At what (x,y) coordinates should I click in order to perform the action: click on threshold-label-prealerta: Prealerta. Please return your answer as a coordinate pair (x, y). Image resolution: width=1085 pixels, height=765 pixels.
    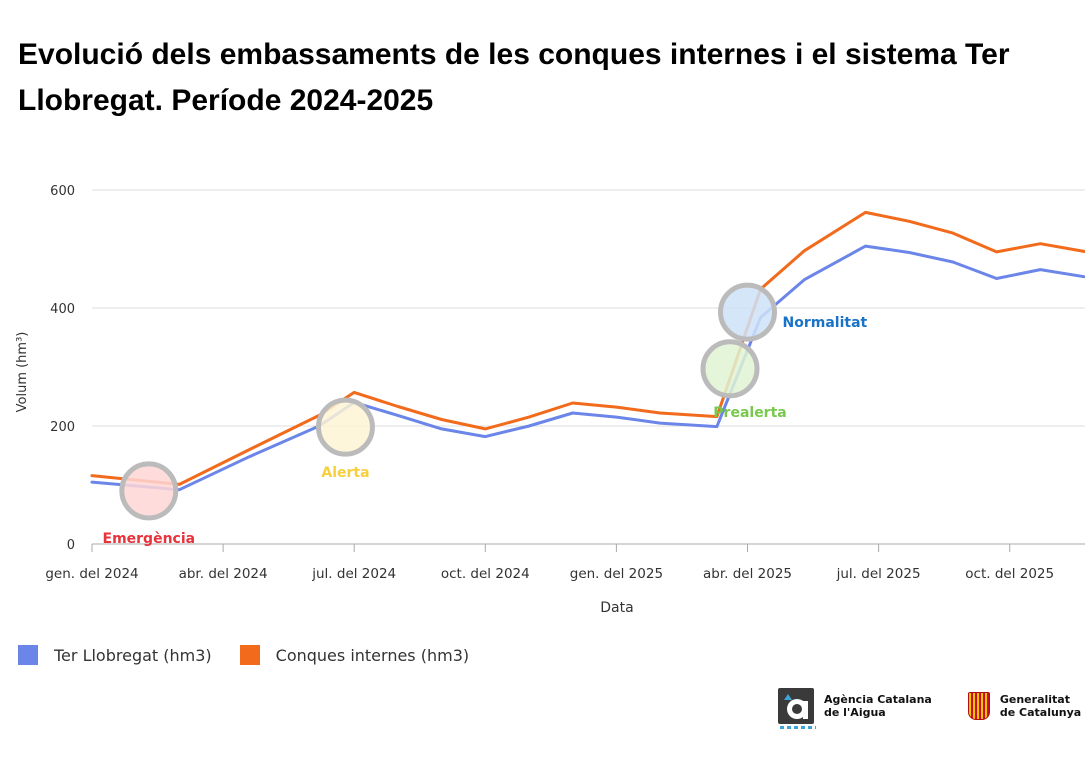
    Looking at the image, I should click on (749, 413).